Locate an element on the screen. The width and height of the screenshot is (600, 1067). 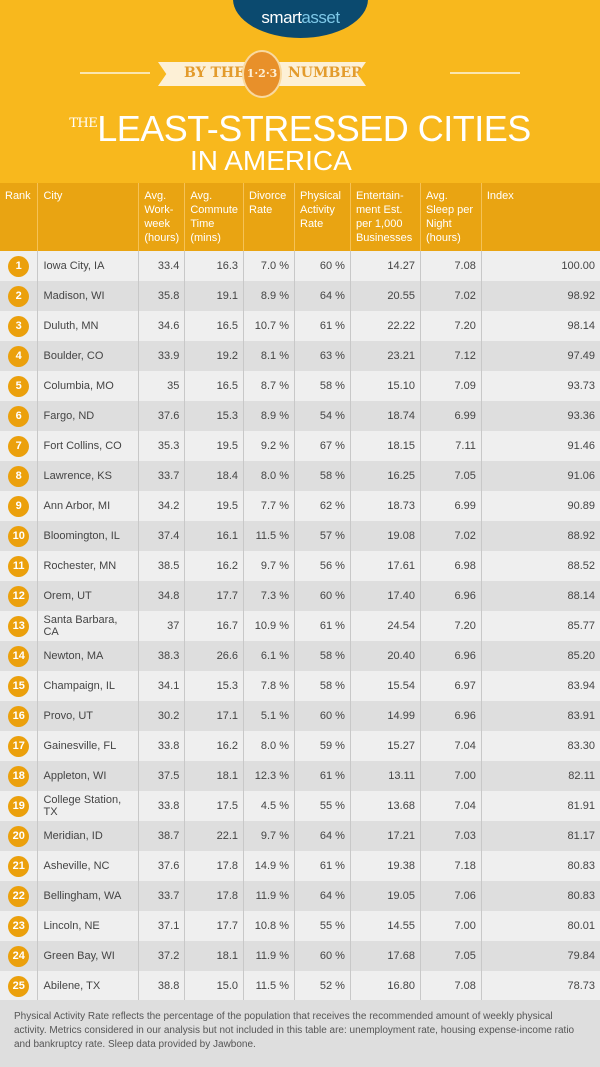
cell-workweek: 37.2 is located at coordinates (161, 956).